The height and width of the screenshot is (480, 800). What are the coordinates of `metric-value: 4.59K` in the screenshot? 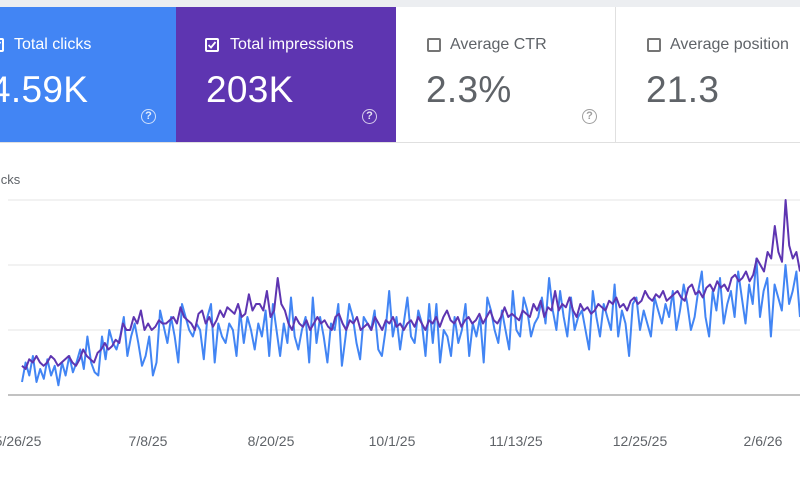 It's located at (44, 89).